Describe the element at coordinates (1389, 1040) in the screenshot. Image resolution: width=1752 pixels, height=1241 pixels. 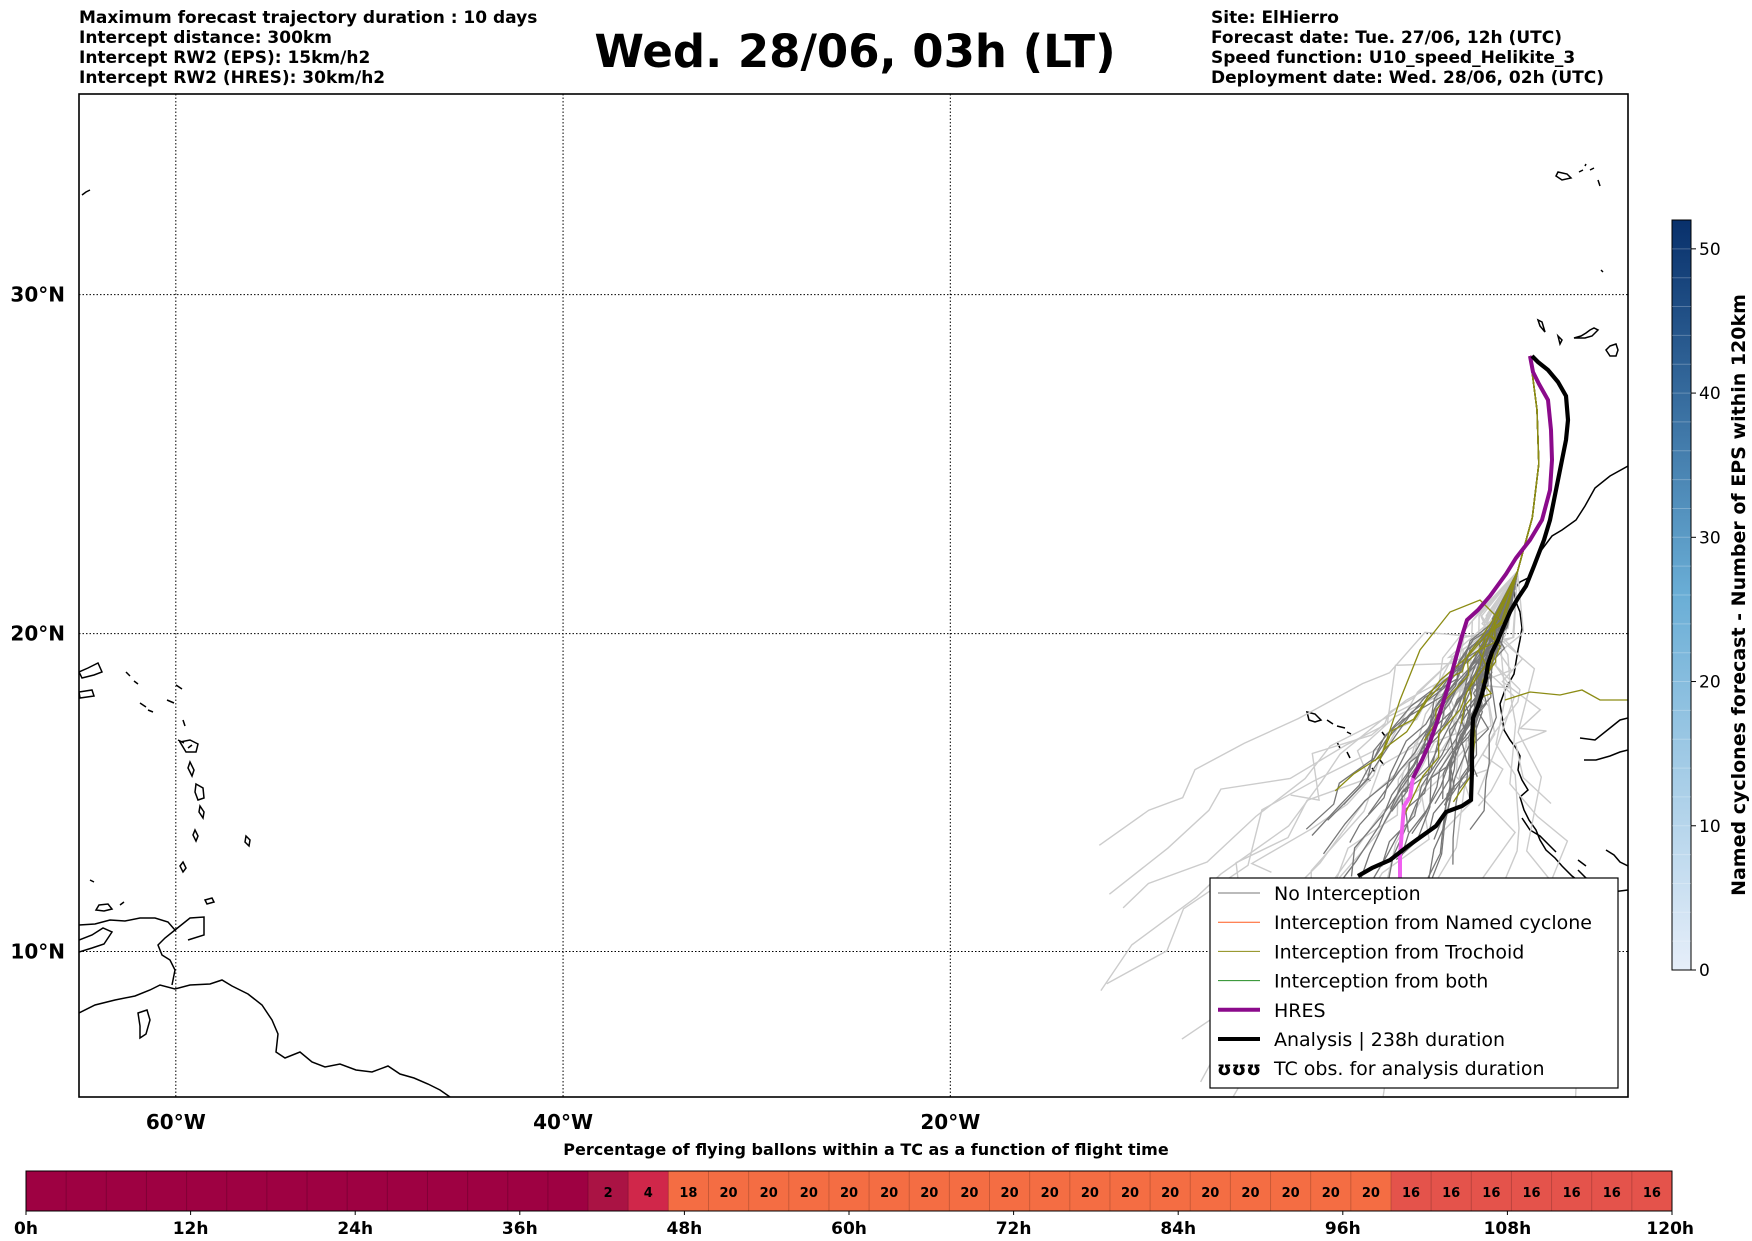
I see `legend-label: Analysis | 238h duration` at that location.